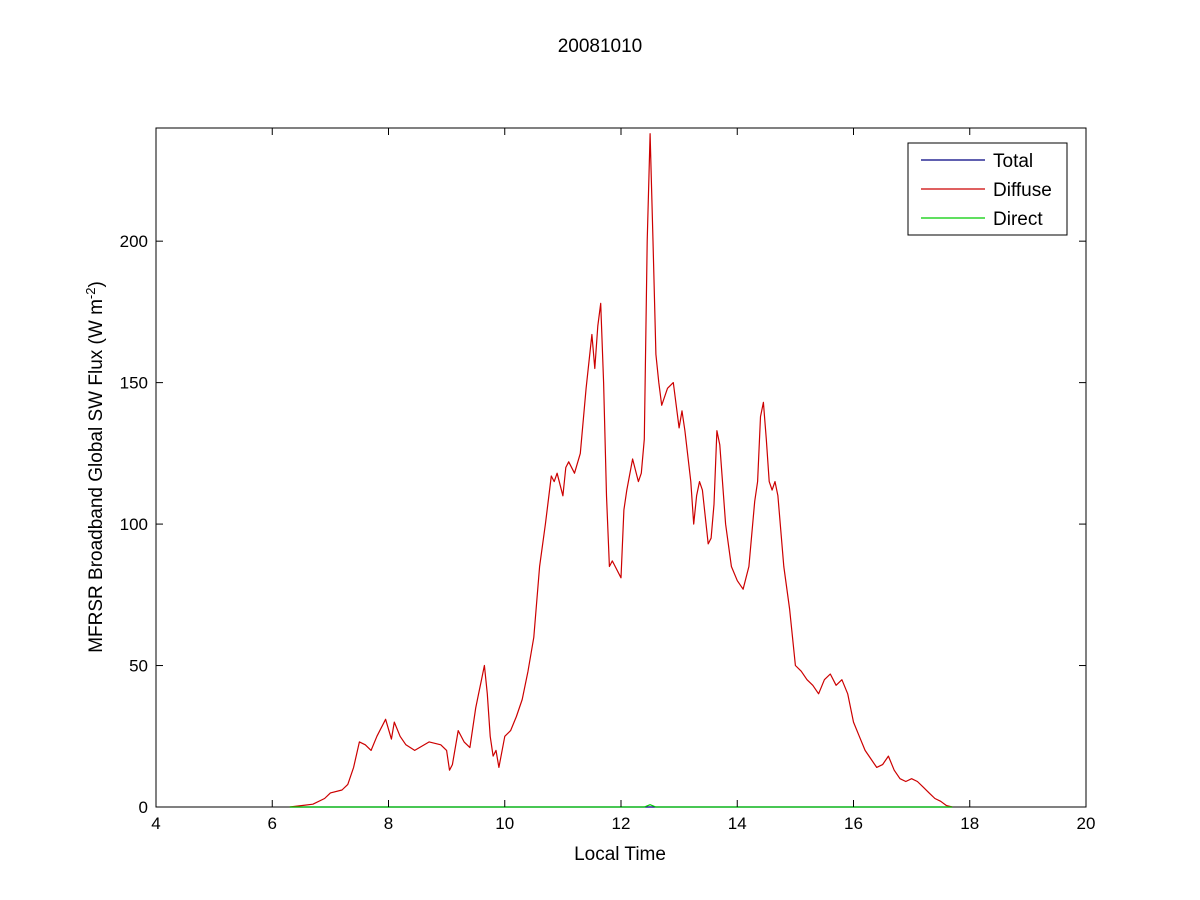  I want to click on x-tick-label: 8, so click(388, 823).